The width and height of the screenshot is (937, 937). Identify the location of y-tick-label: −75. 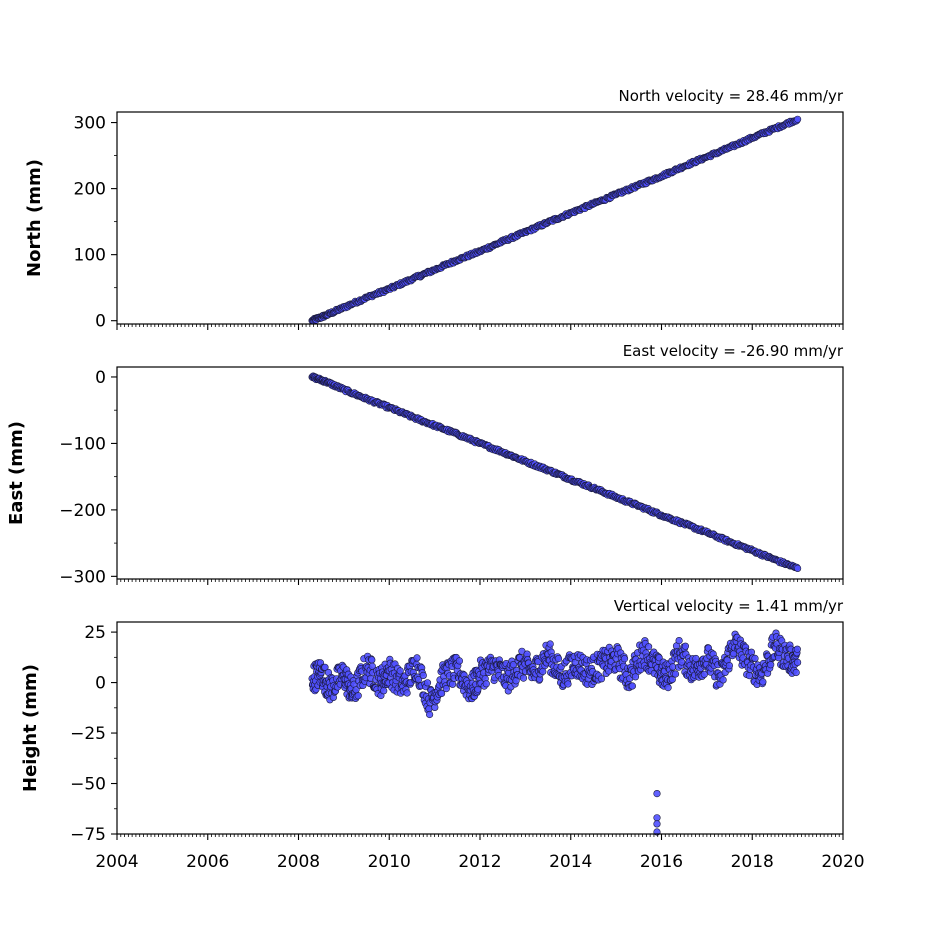
(88, 835).